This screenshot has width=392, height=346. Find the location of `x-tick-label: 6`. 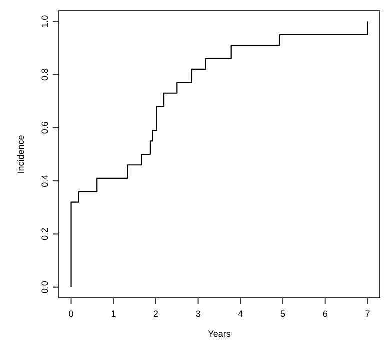

x-tick-label: 6 is located at coordinates (325, 314).